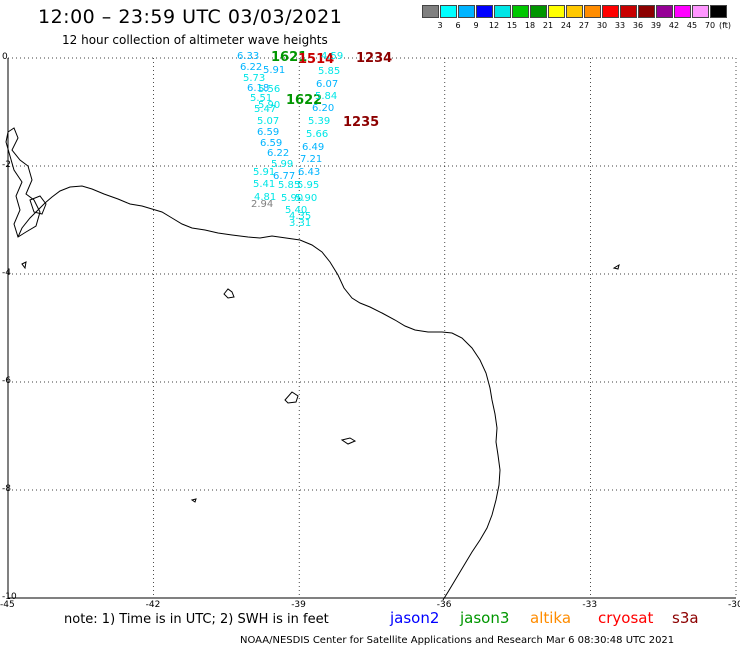 The image size is (740, 650). I want to click on satellite-altika: altika, so click(551, 618).